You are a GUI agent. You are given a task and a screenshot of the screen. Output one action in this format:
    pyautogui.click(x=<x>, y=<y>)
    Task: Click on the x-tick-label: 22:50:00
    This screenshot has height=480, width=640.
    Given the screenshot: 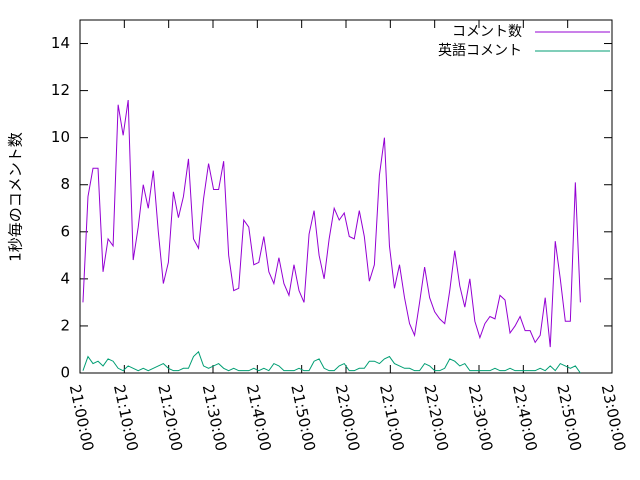 What is the action you would take?
    pyautogui.click(x=569, y=418)
    